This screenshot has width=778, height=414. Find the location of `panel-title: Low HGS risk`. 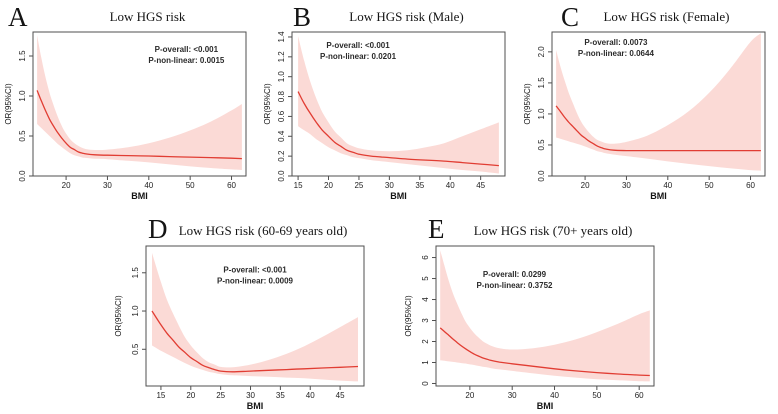

panel-title: Low HGS risk is located at coordinates (148, 16).